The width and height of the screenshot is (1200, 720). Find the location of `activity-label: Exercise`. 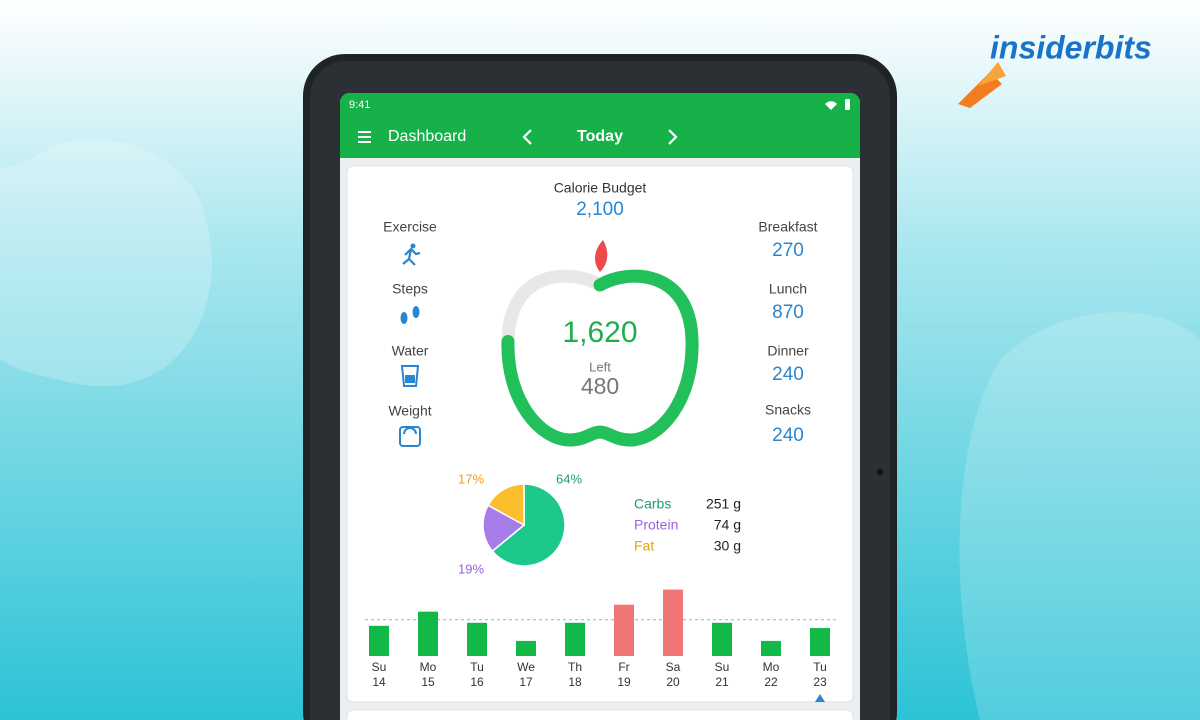

activity-label: Exercise is located at coordinates (410, 227).